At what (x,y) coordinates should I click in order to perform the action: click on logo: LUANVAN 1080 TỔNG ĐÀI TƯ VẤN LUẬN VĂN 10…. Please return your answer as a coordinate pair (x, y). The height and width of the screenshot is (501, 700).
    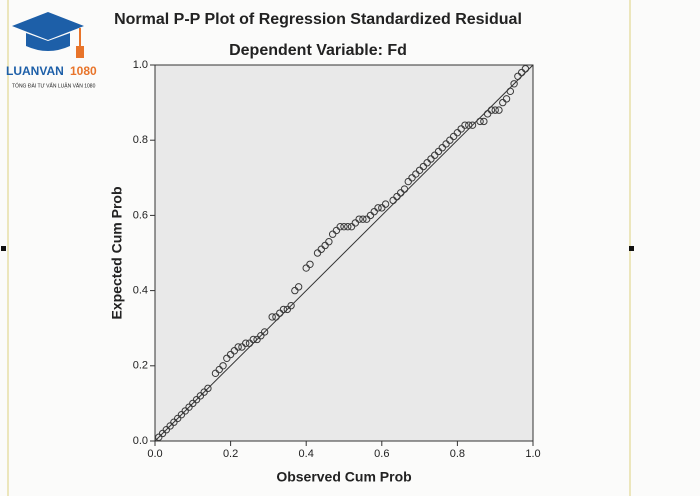
    Looking at the image, I should click on (51, 50).